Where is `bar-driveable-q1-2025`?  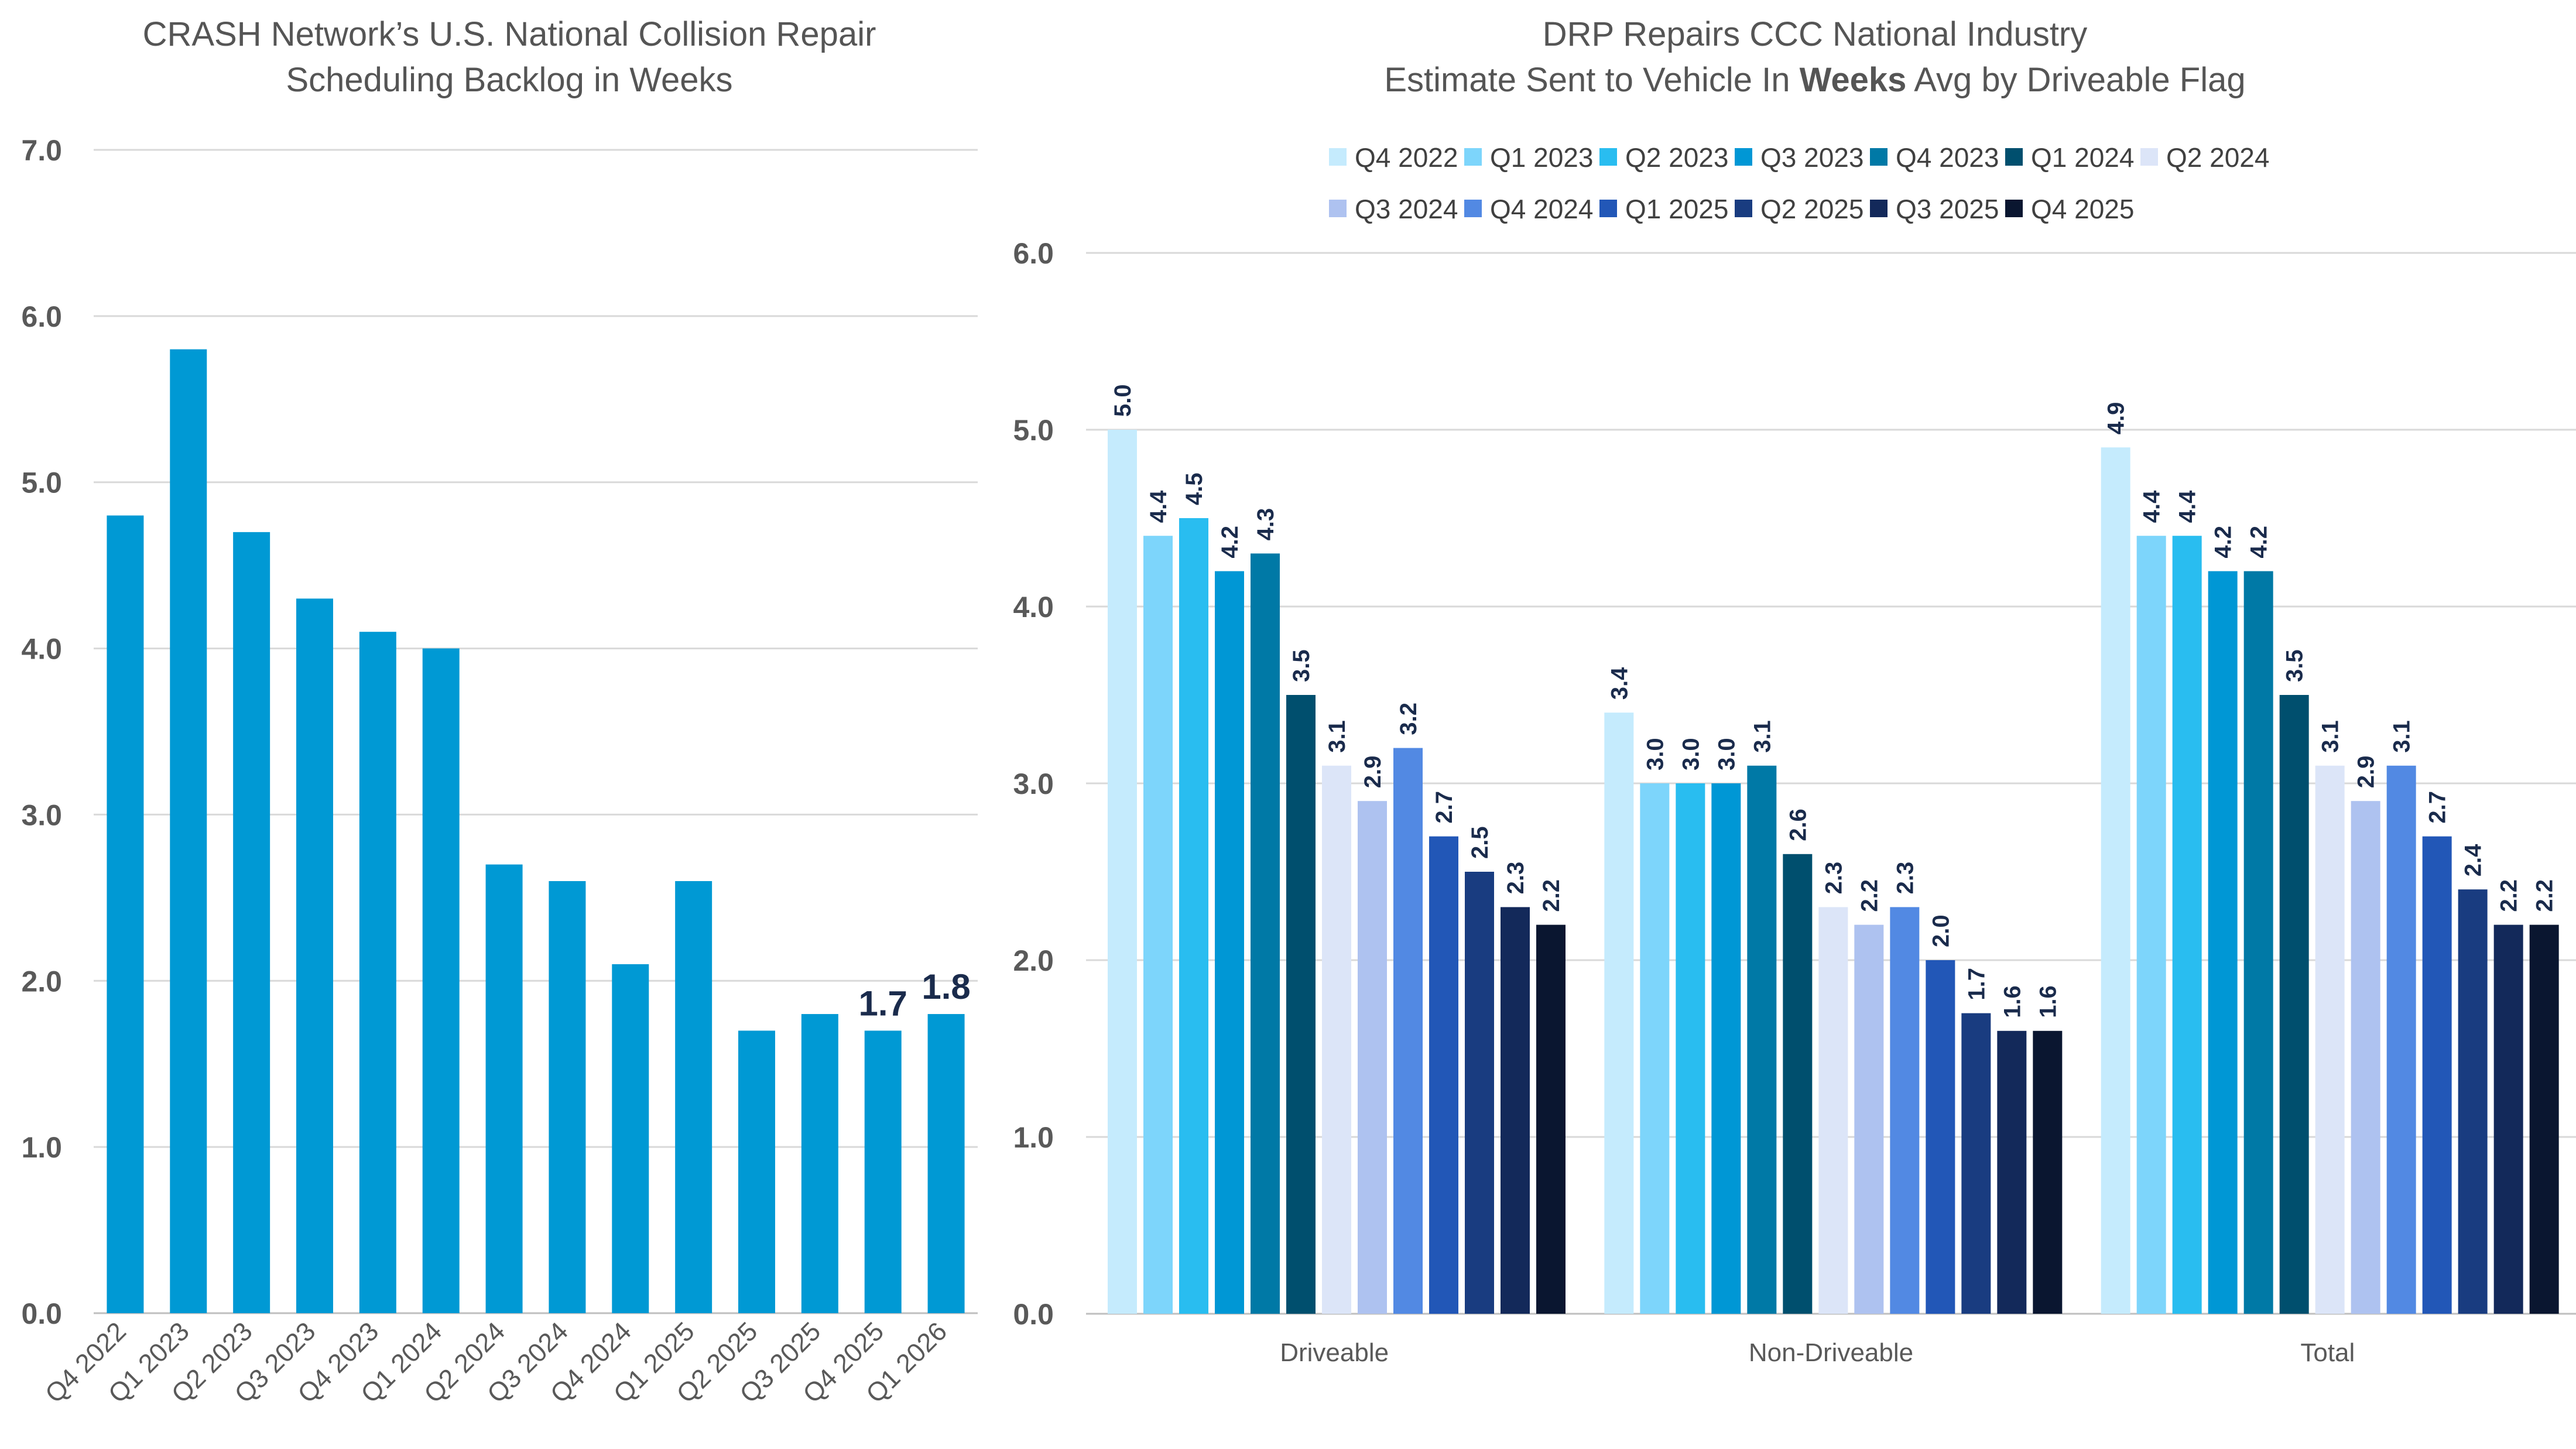
bar-driveable-q1-2025 is located at coordinates (1443, 1075).